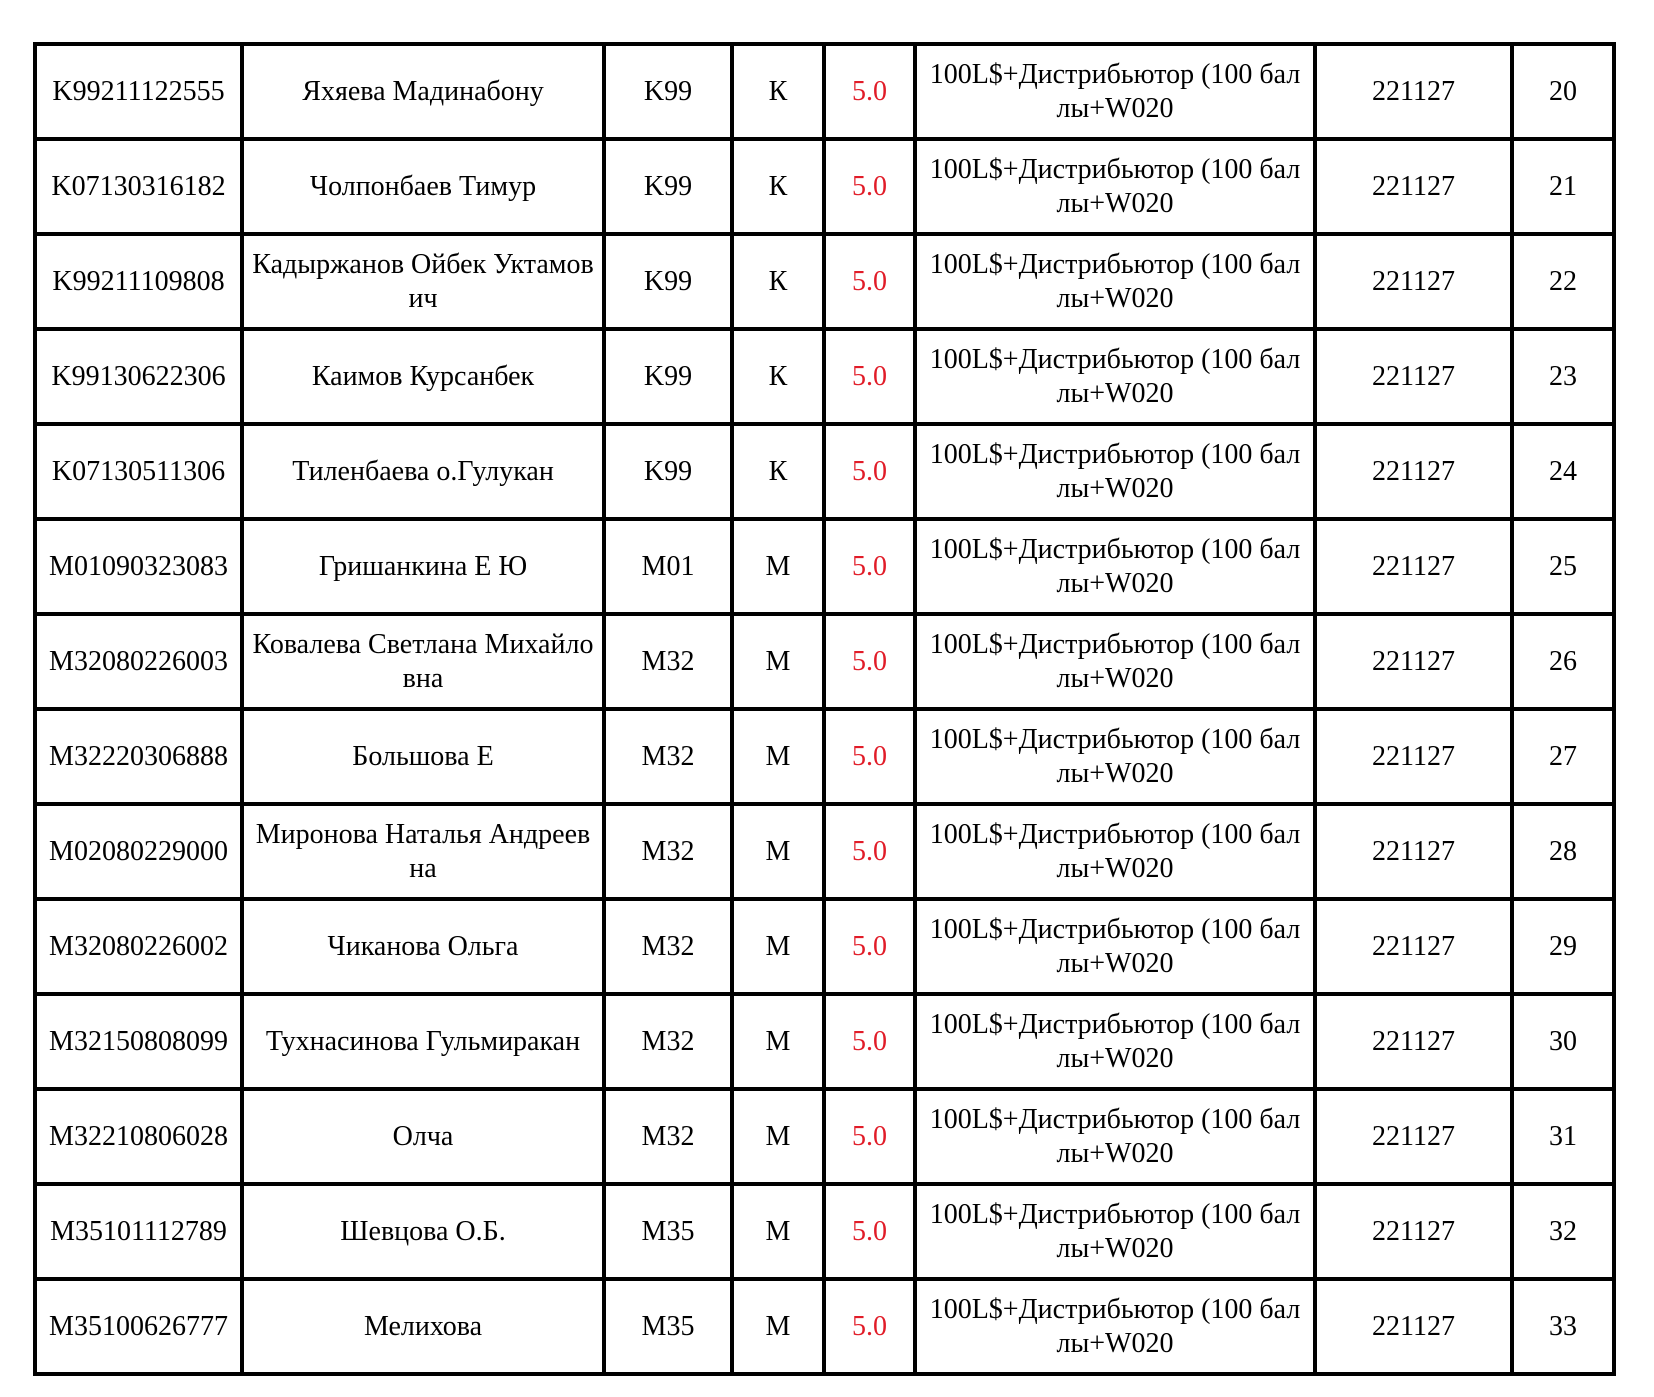 This screenshot has width=1654, height=1397. What do you see at coordinates (138, 661) in the screenshot?
I see `cell-member-id: M32080226003` at bounding box center [138, 661].